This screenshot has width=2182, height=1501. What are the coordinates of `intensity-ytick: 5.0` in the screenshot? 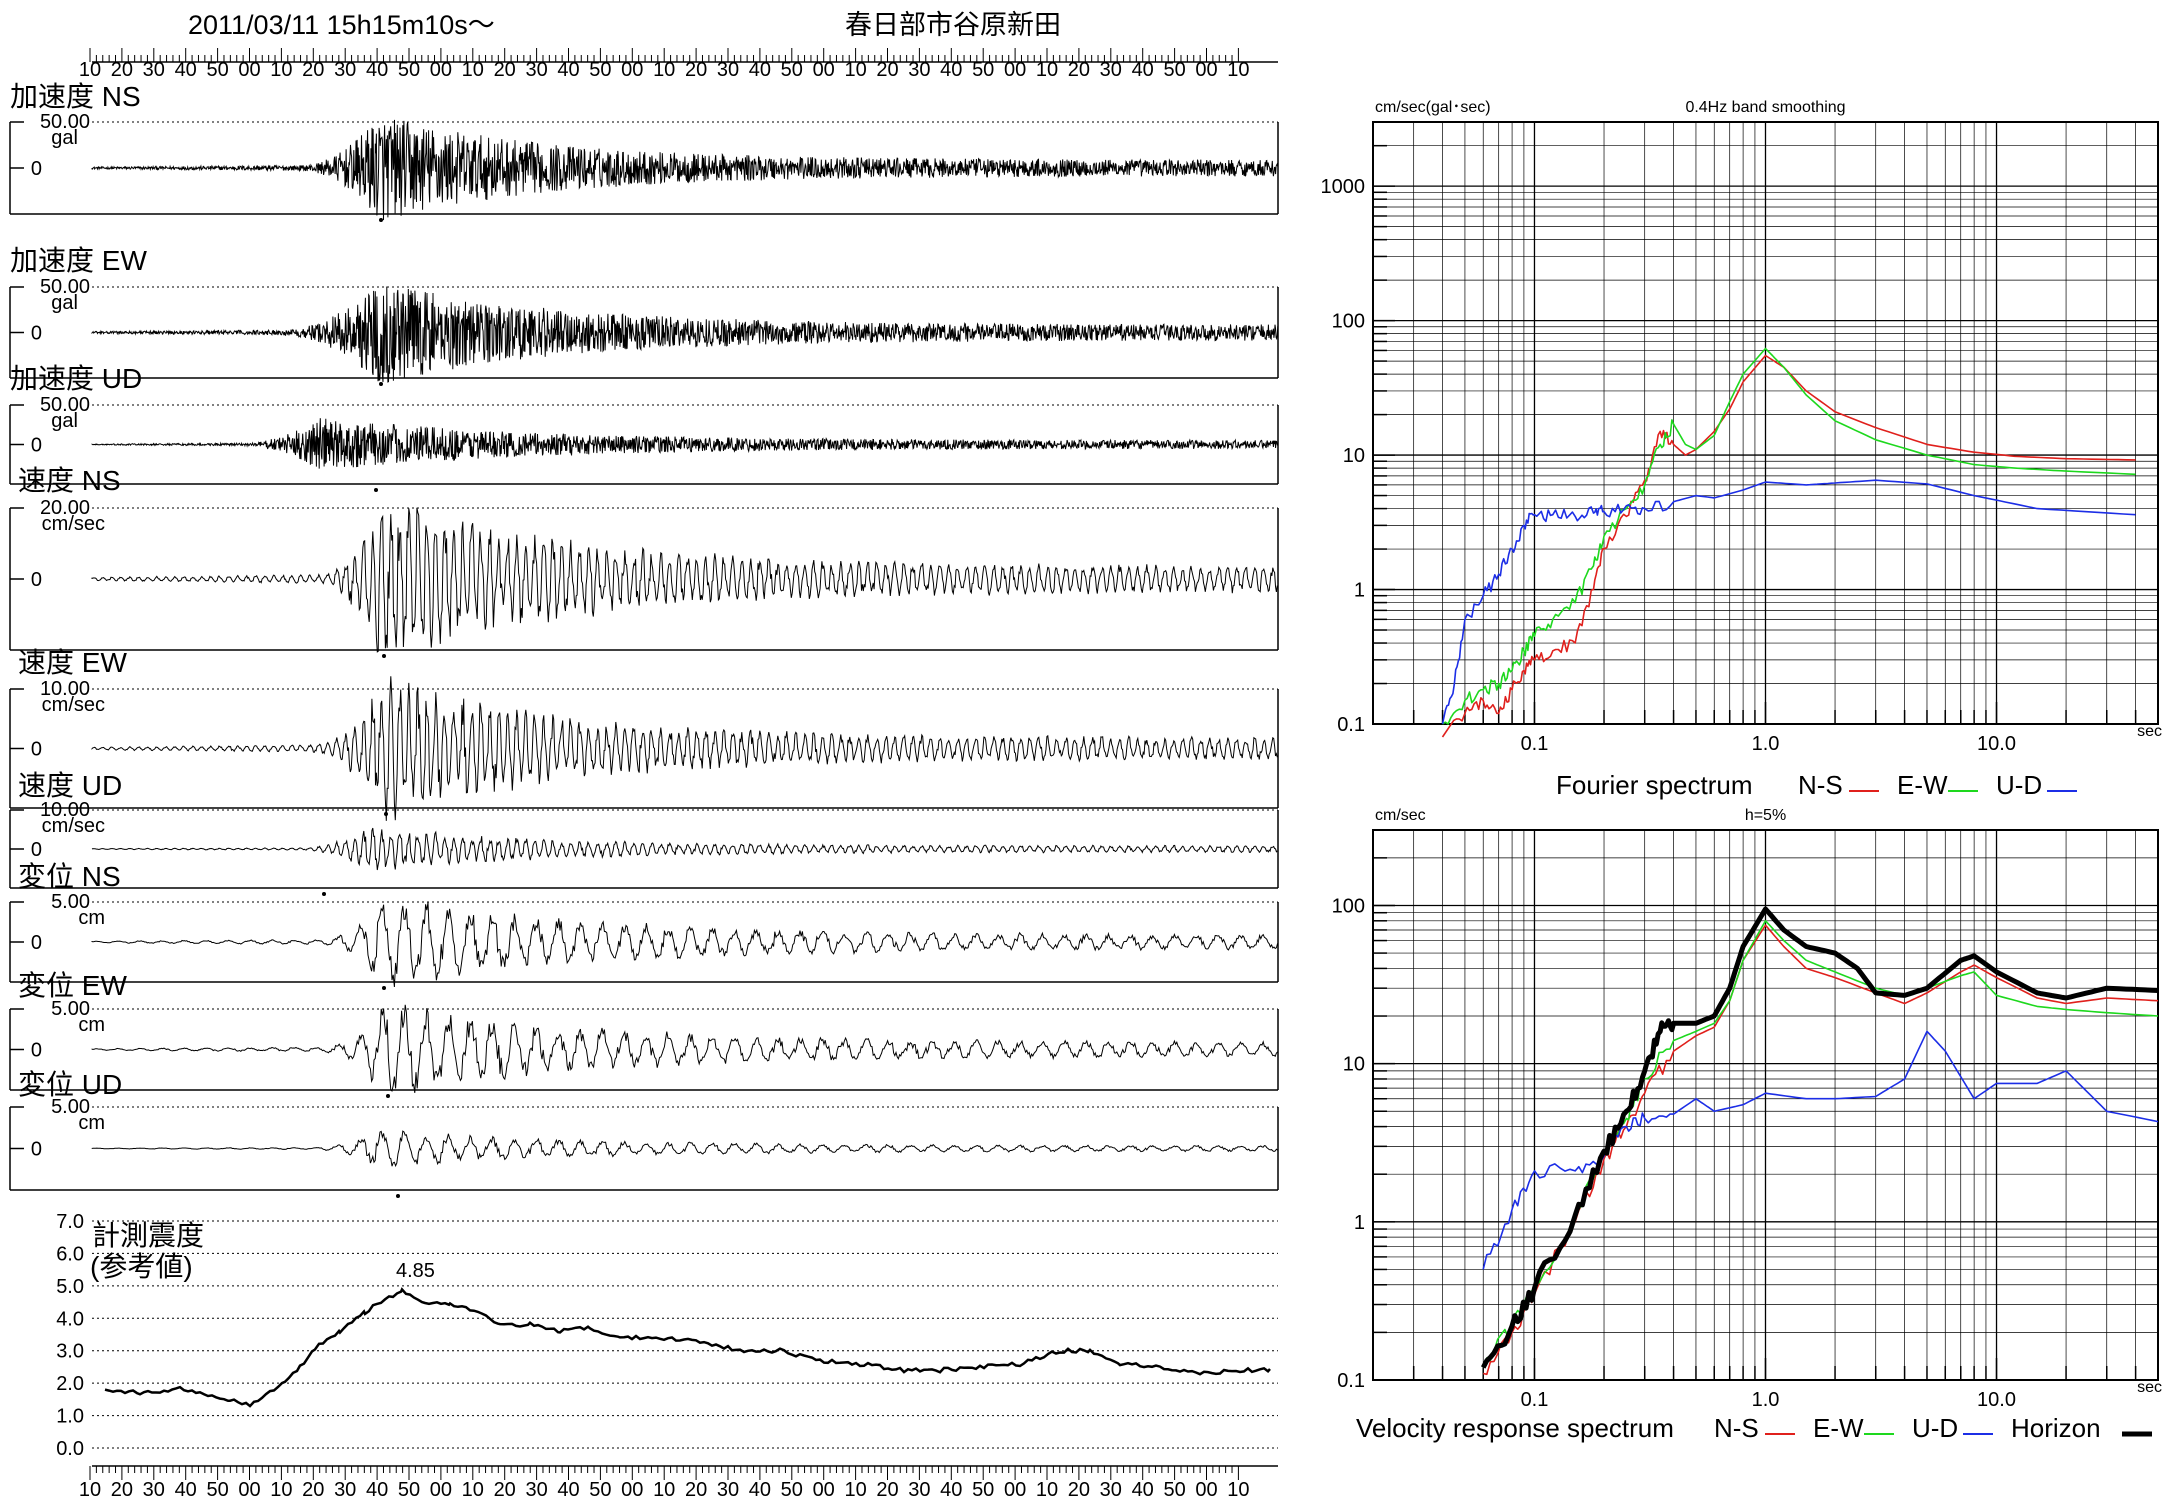 It's located at (70, 1287).